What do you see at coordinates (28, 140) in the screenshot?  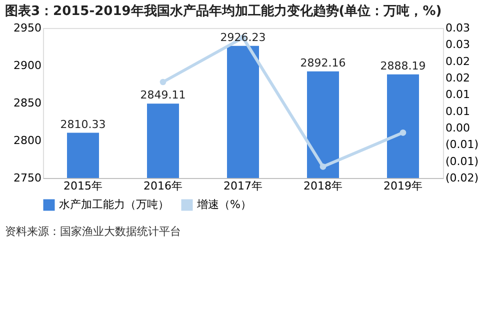 I see `y-tick-label: 2800` at bounding box center [28, 140].